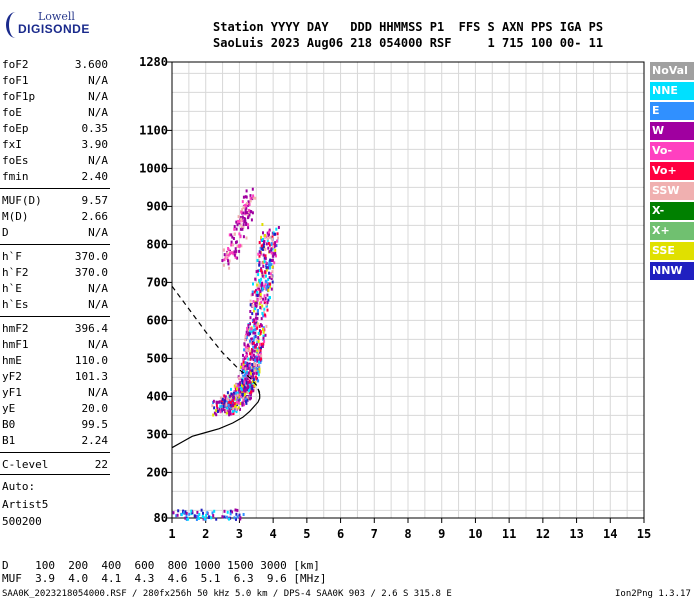 Image resolution: width=700 pixels, height=600 pixels. Describe the element at coordinates (95, 176) in the screenshot. I see `param-value: 2.40` at that location.